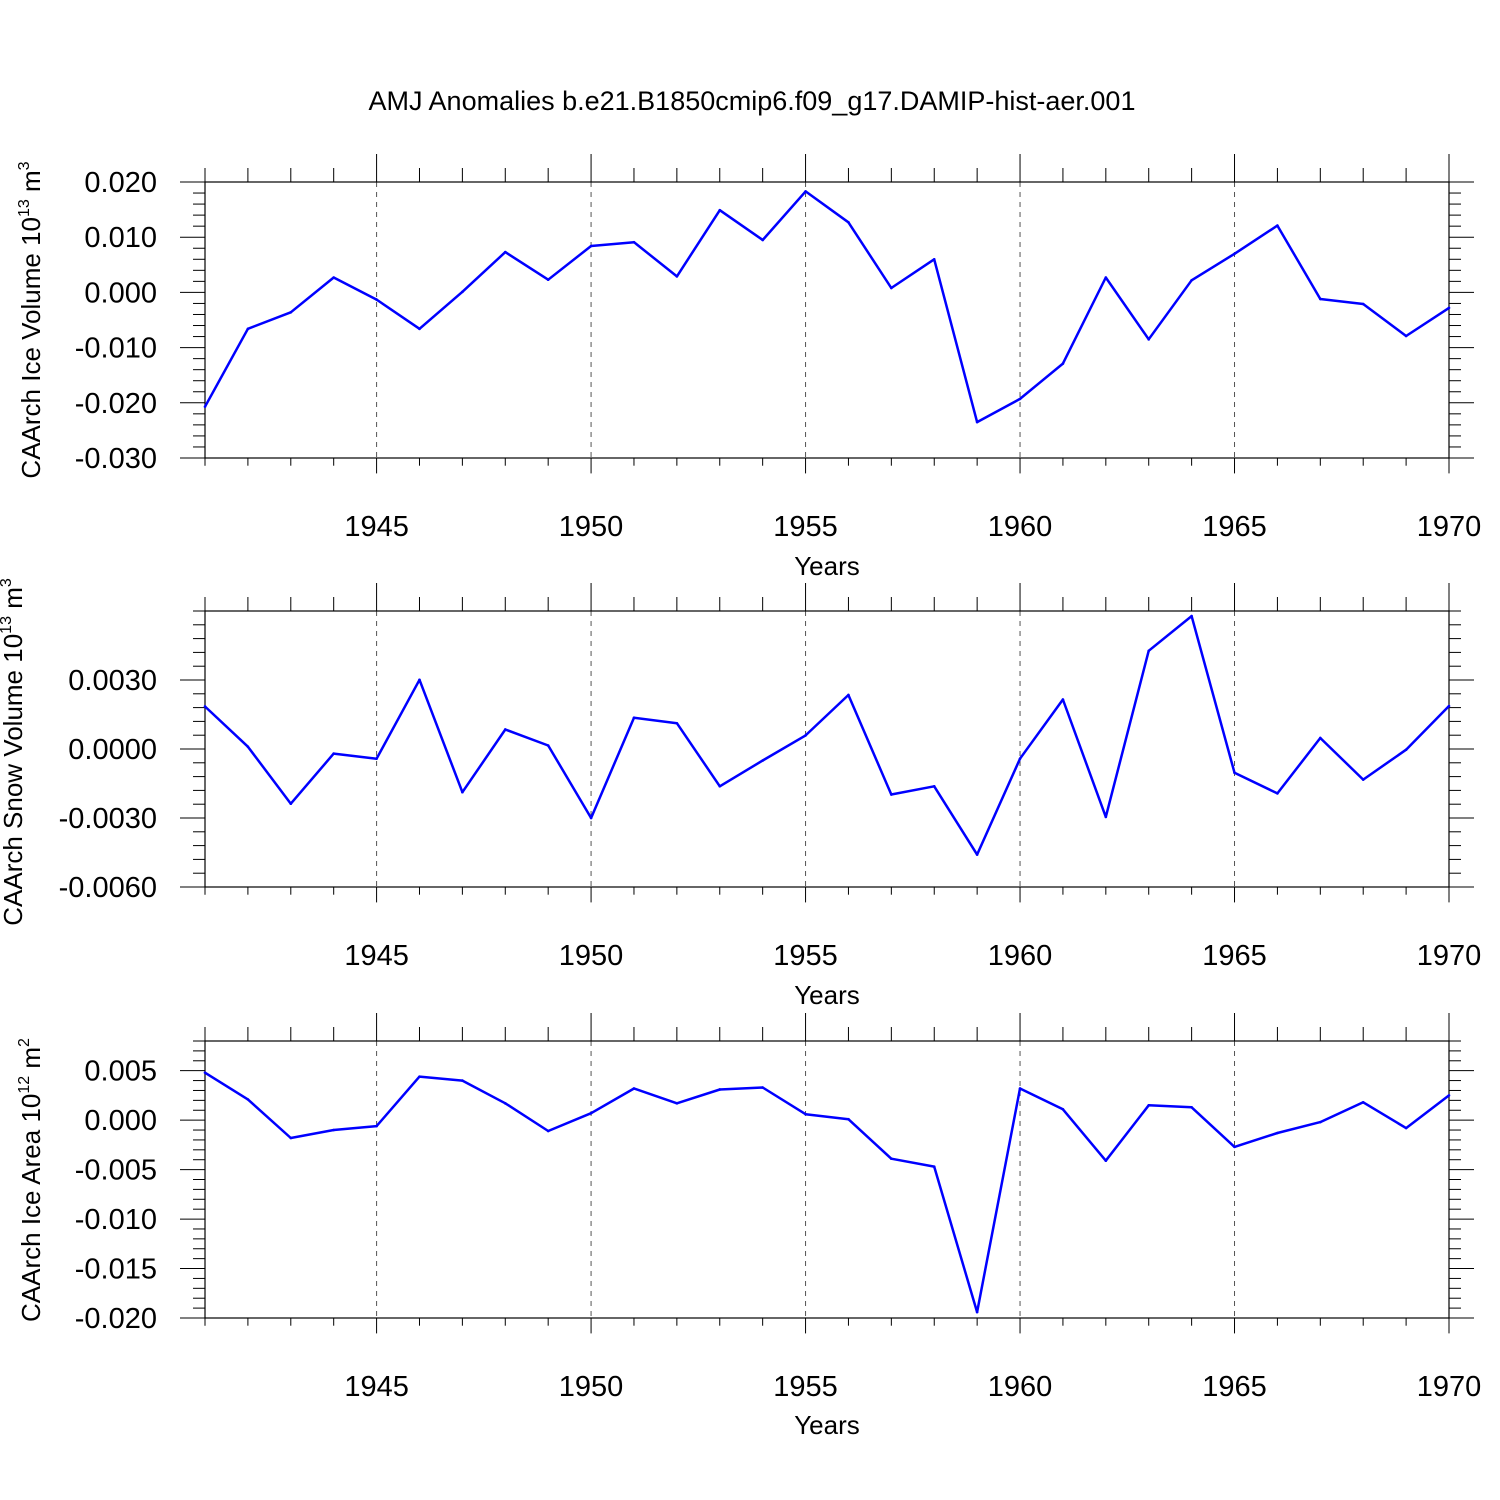 This screenshot has height=1500, width=1500. Describe the element at coordinates (805, 1387) in the screenshot. I see `x-tick-label: 1955` at that location.